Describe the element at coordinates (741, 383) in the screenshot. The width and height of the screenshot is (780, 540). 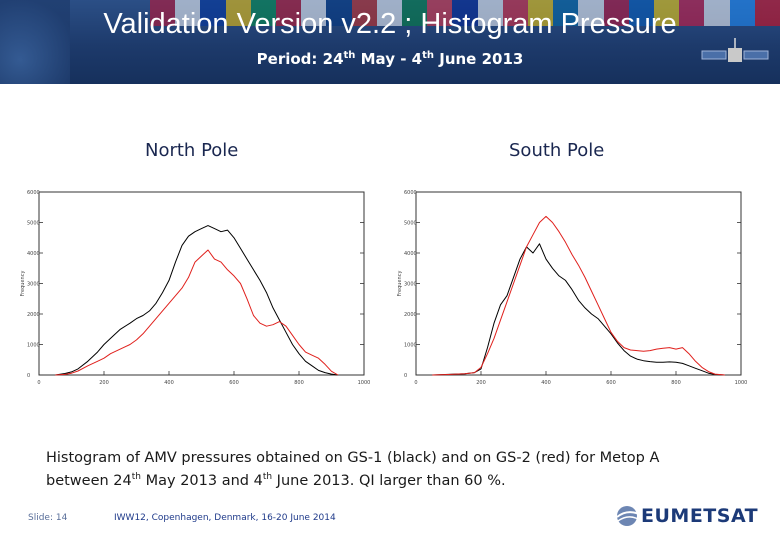
I see `south-xtick-label: 1000` at that location.